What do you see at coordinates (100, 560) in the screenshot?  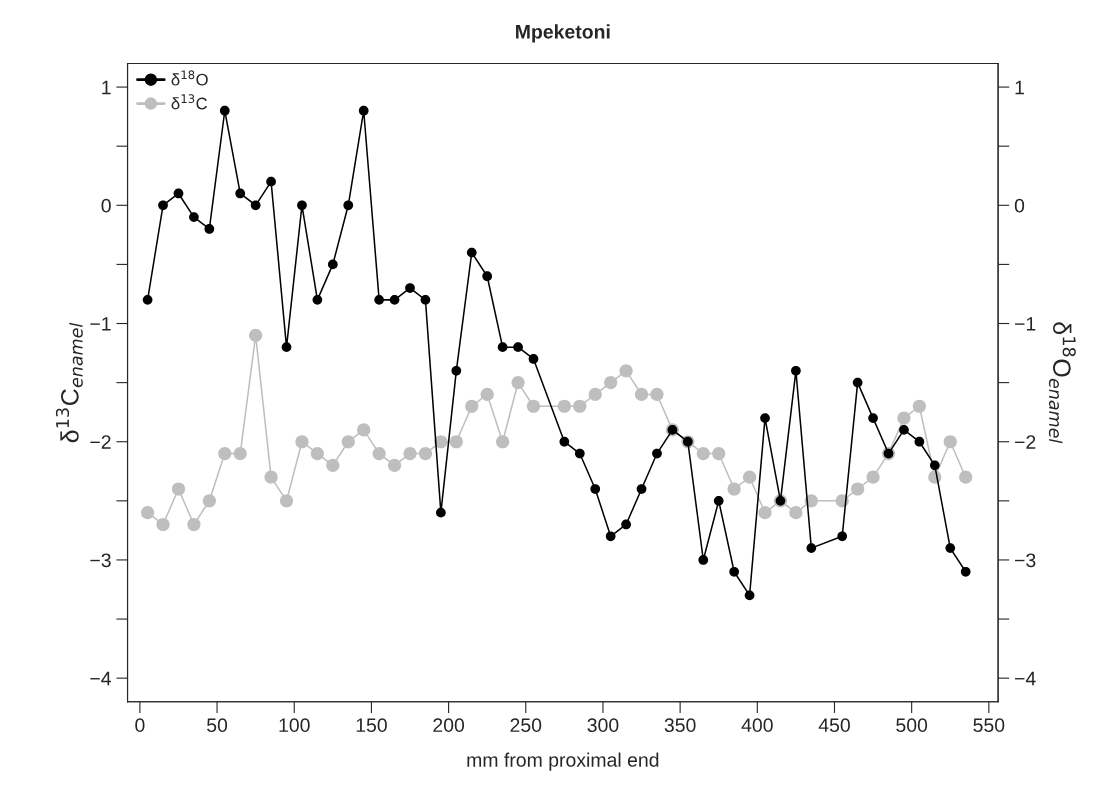 I see `y-tick-label: −3` at bounding box center [100, 560].